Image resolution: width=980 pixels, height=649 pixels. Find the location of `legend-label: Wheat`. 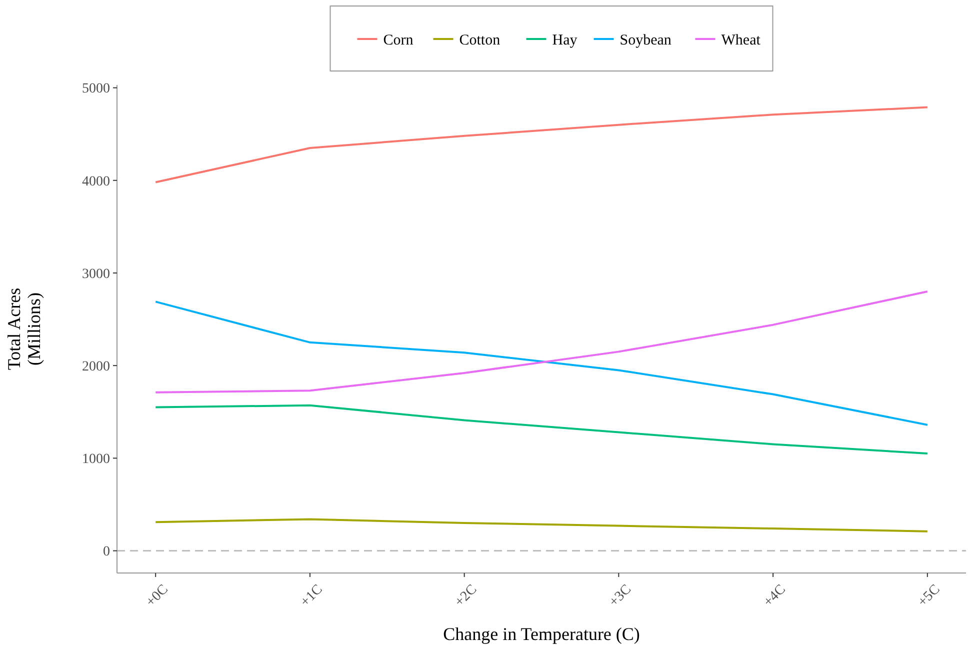

legend-label: Wheat is located at coordinates (741, 40).